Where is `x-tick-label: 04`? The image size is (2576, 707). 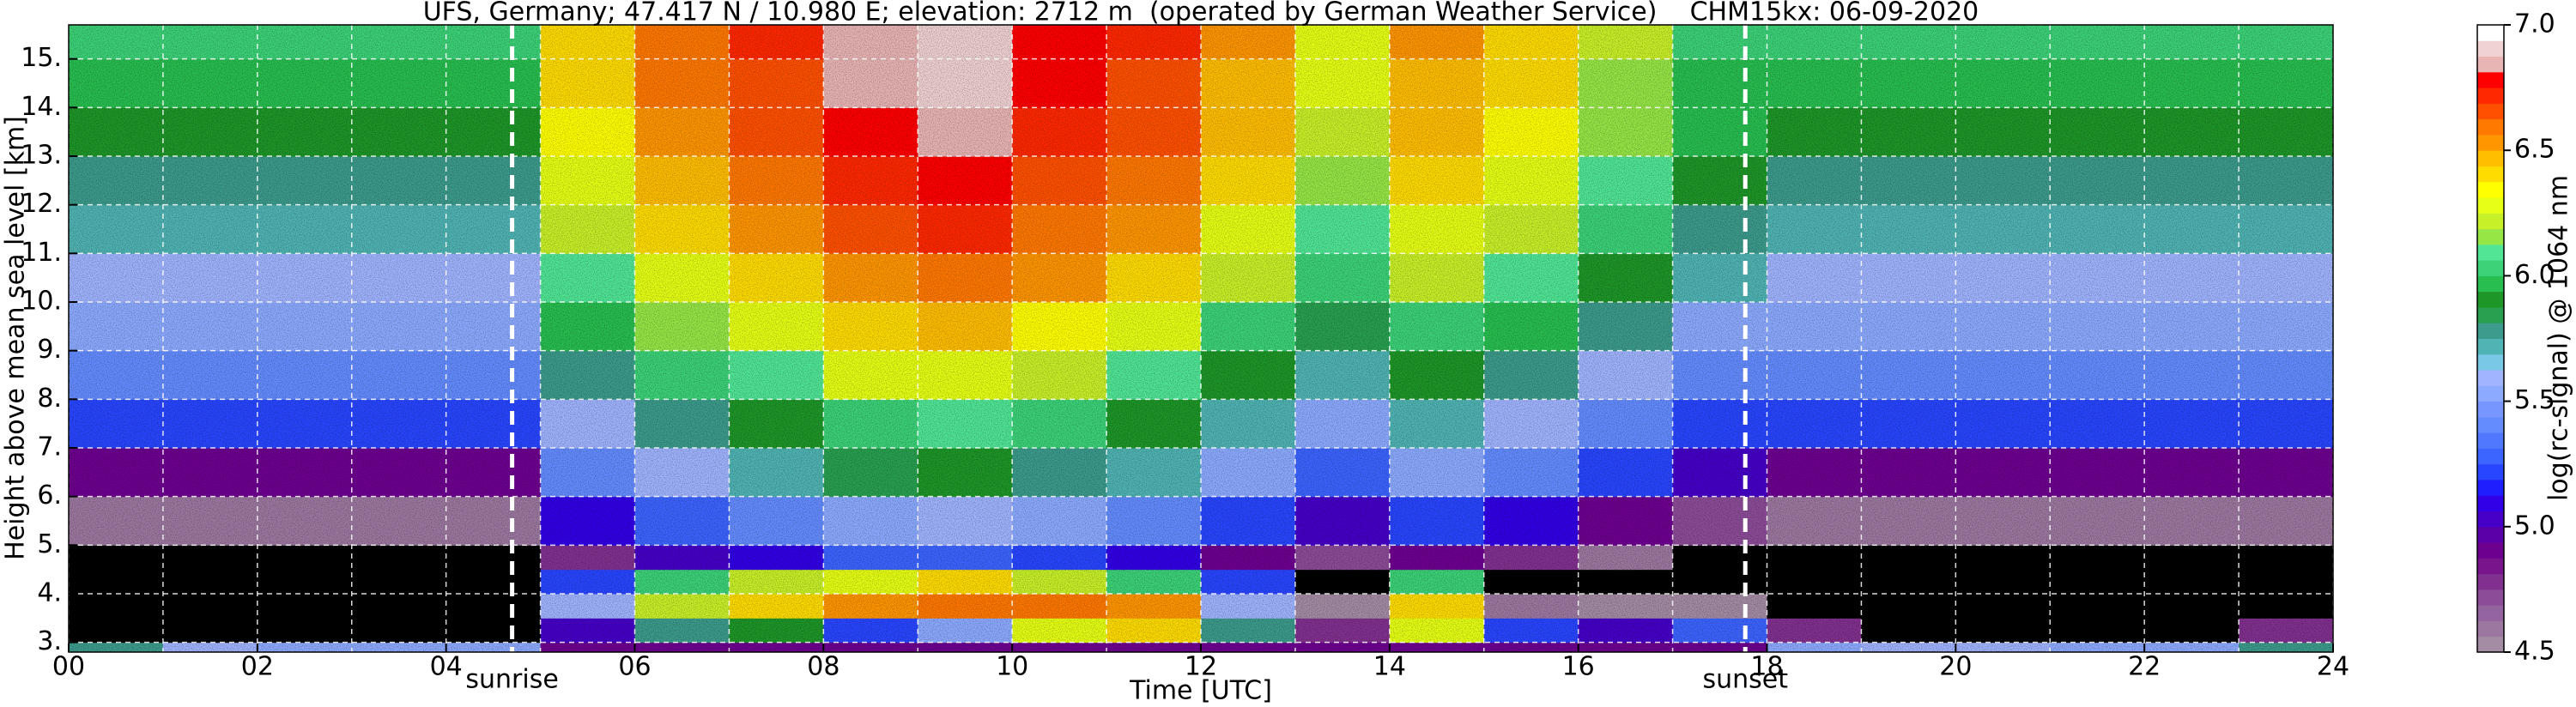 x-tick-label: 04 is located at coordinates (446, 667).